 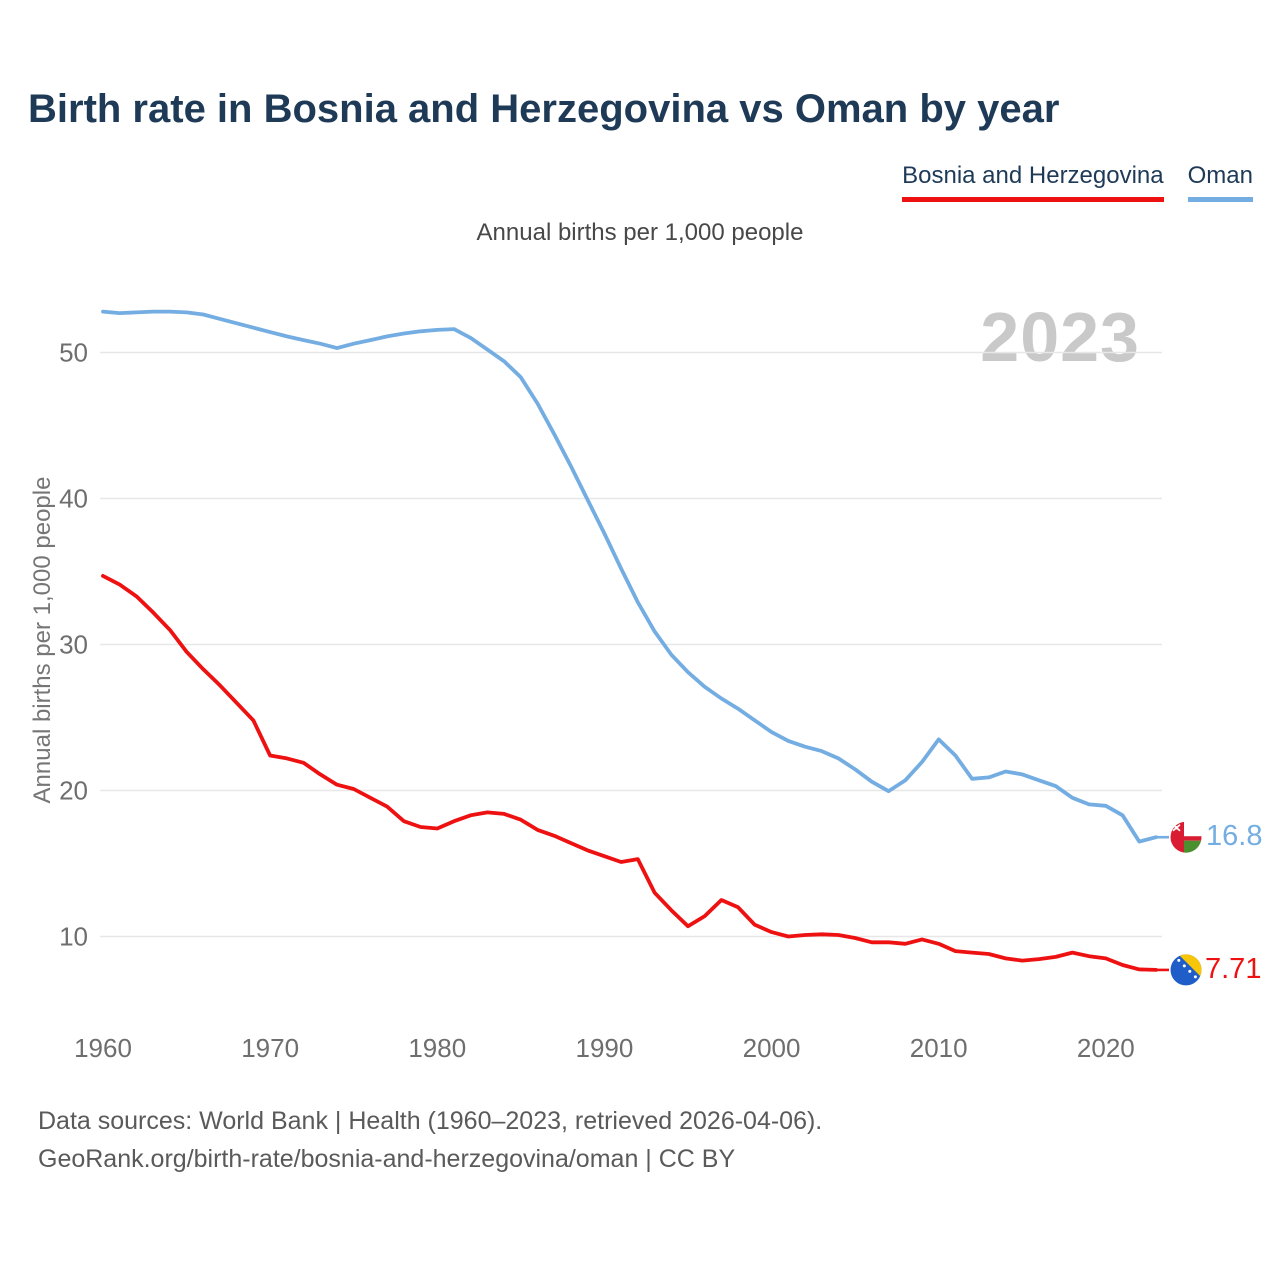 What do you see at coordinates (437, 1048) in the screenshot?
I see `x-tick-1980: 1980` at bounding box center [437, 1048].